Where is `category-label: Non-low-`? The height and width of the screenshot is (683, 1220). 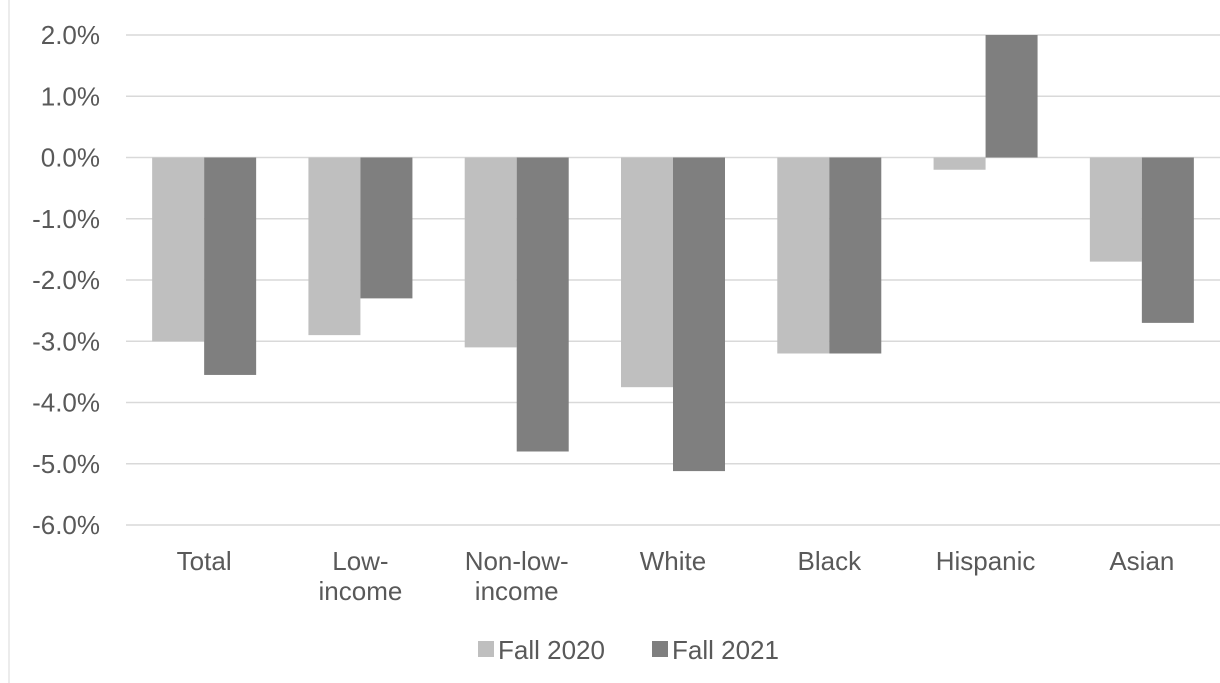 category-label: Non-low- is located at coordinates (517, 561).